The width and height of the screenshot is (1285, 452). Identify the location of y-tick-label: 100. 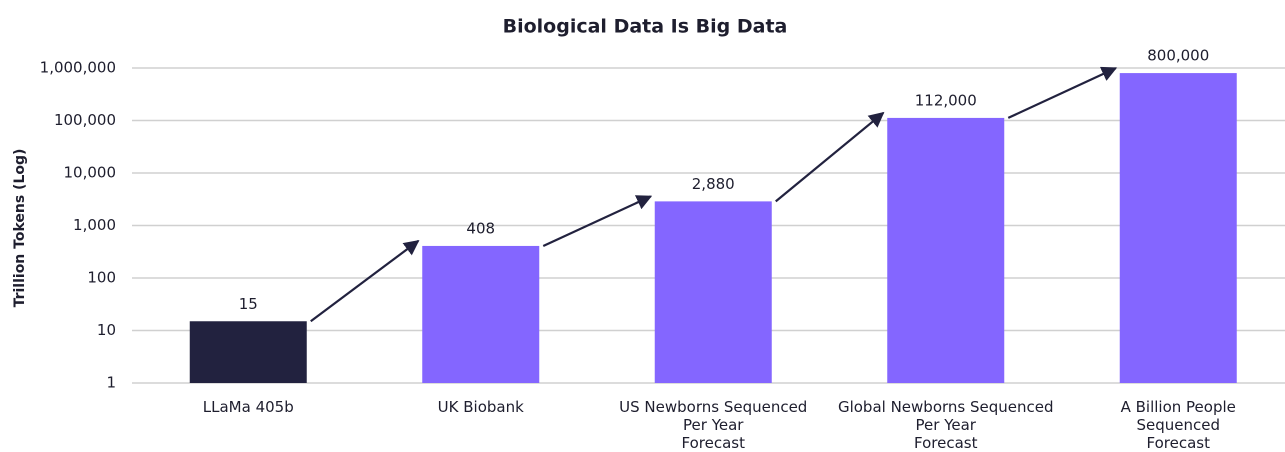
(101, 278).